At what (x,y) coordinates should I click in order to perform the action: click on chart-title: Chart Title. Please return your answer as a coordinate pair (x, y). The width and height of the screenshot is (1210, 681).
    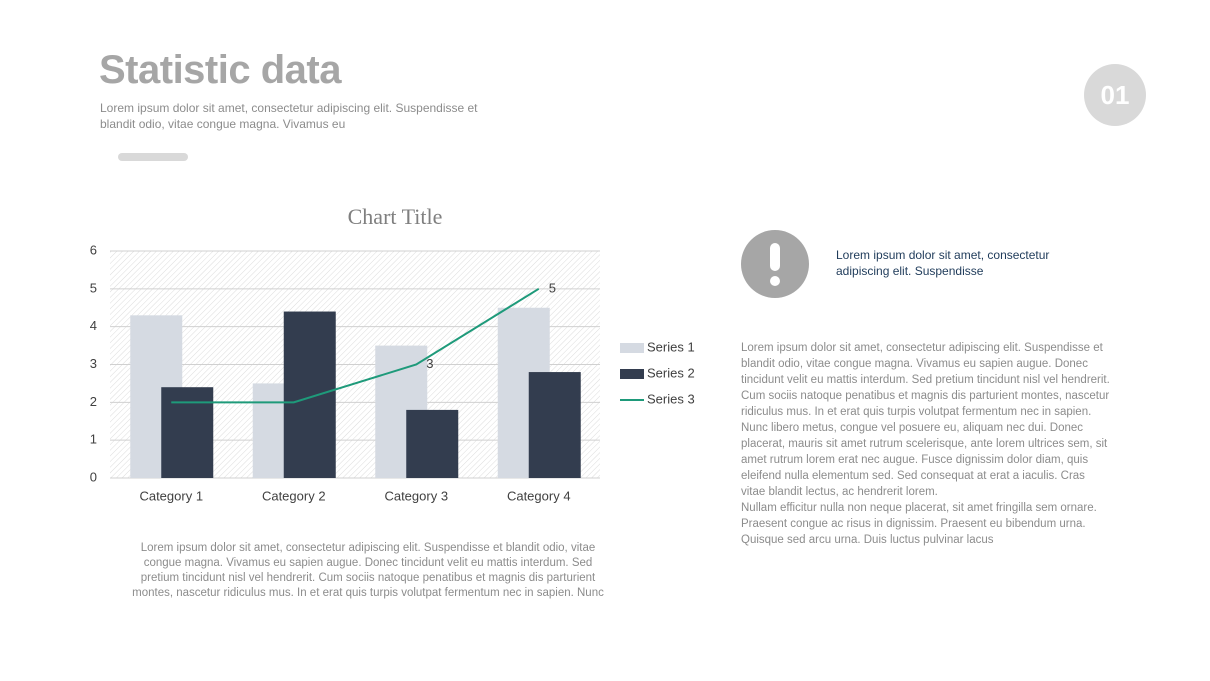
    Looking at the image, I should click on (395, 216).